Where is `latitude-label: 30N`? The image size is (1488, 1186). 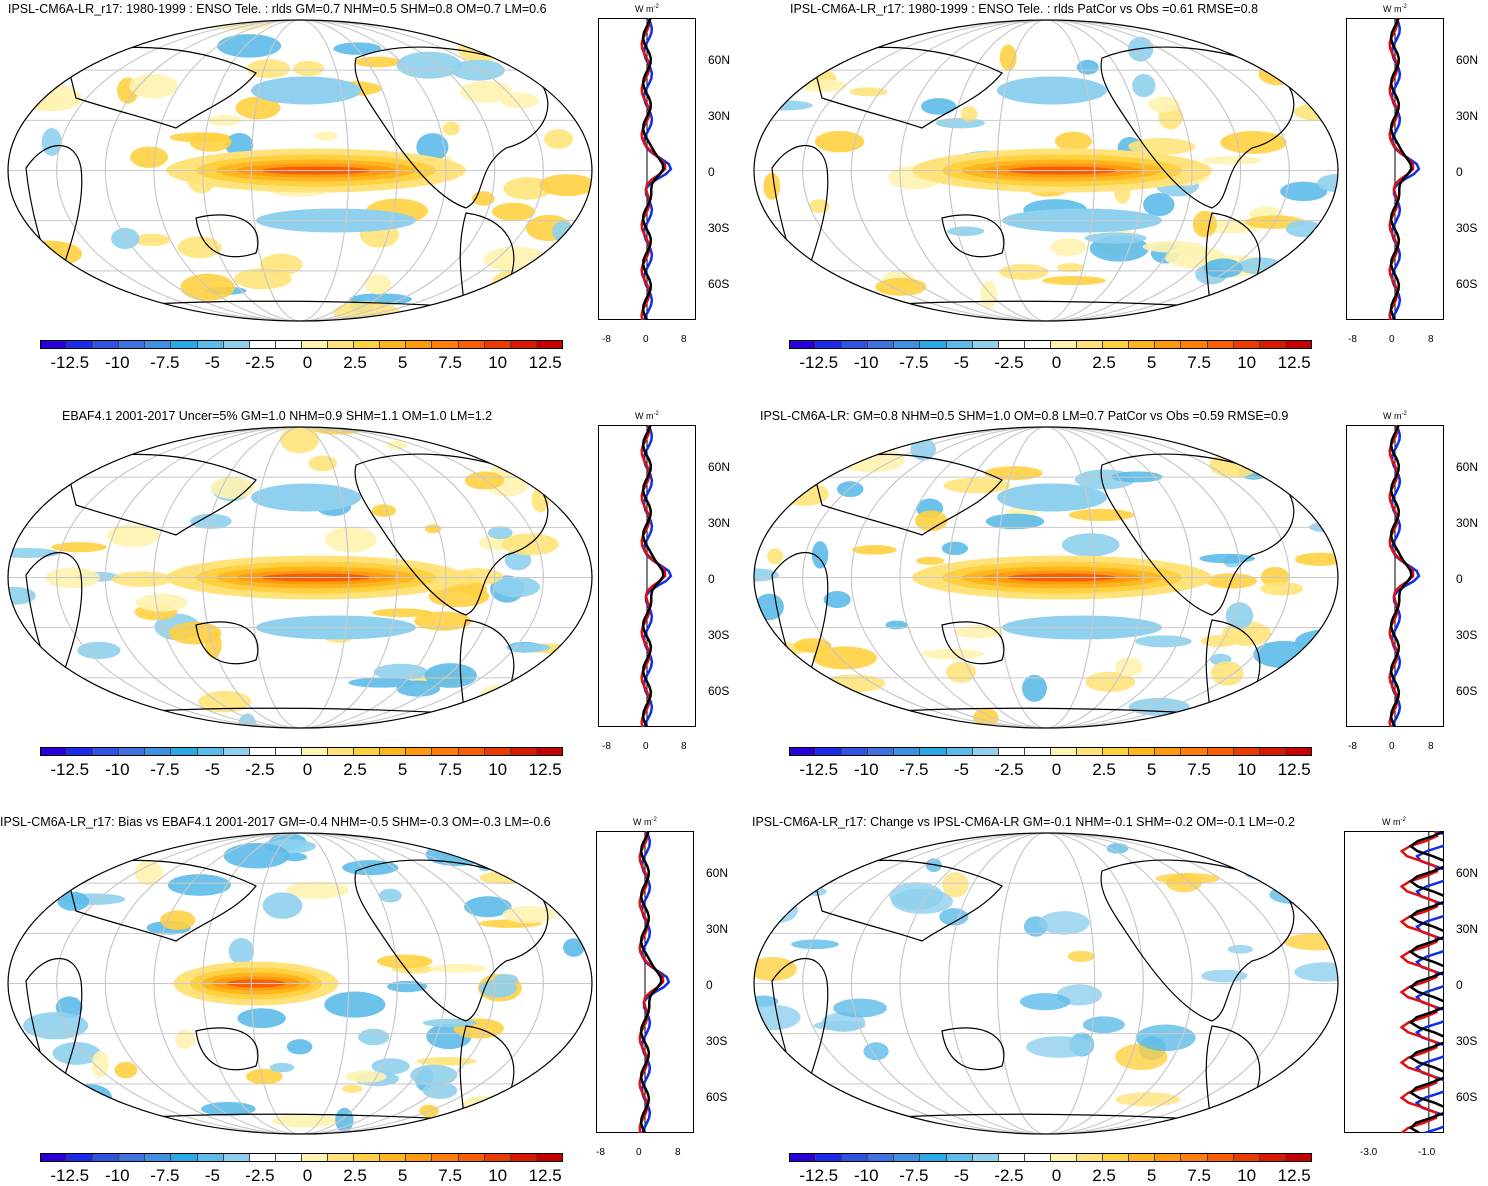
latitude-label: 30N is located at coordinates (1467, 929).